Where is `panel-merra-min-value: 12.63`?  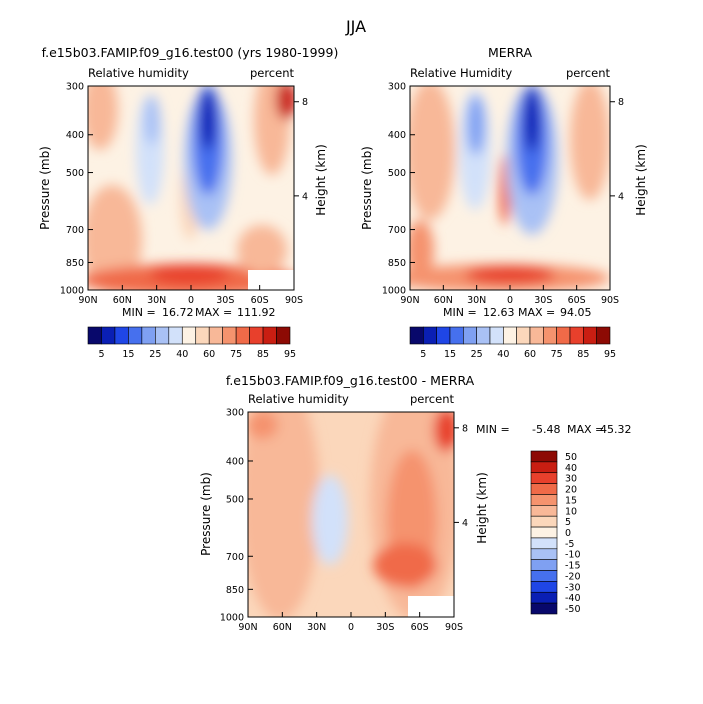
panel-merra-min-value: 12.63 is located at coordinates (499, 312).